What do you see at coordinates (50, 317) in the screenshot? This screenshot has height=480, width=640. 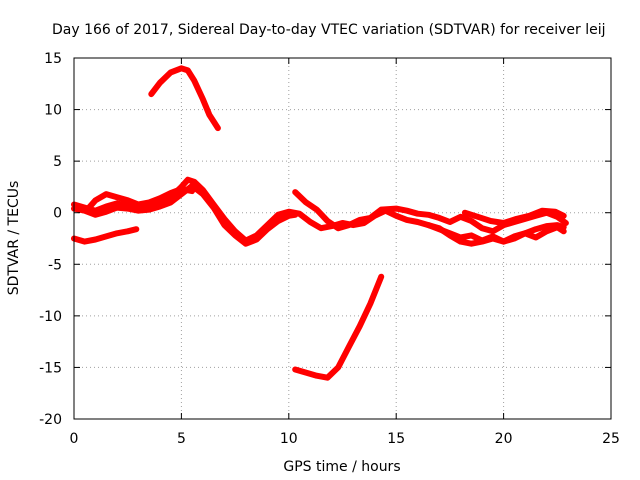 I see `y-tick-label: -10` at bounding box center [50, 317].